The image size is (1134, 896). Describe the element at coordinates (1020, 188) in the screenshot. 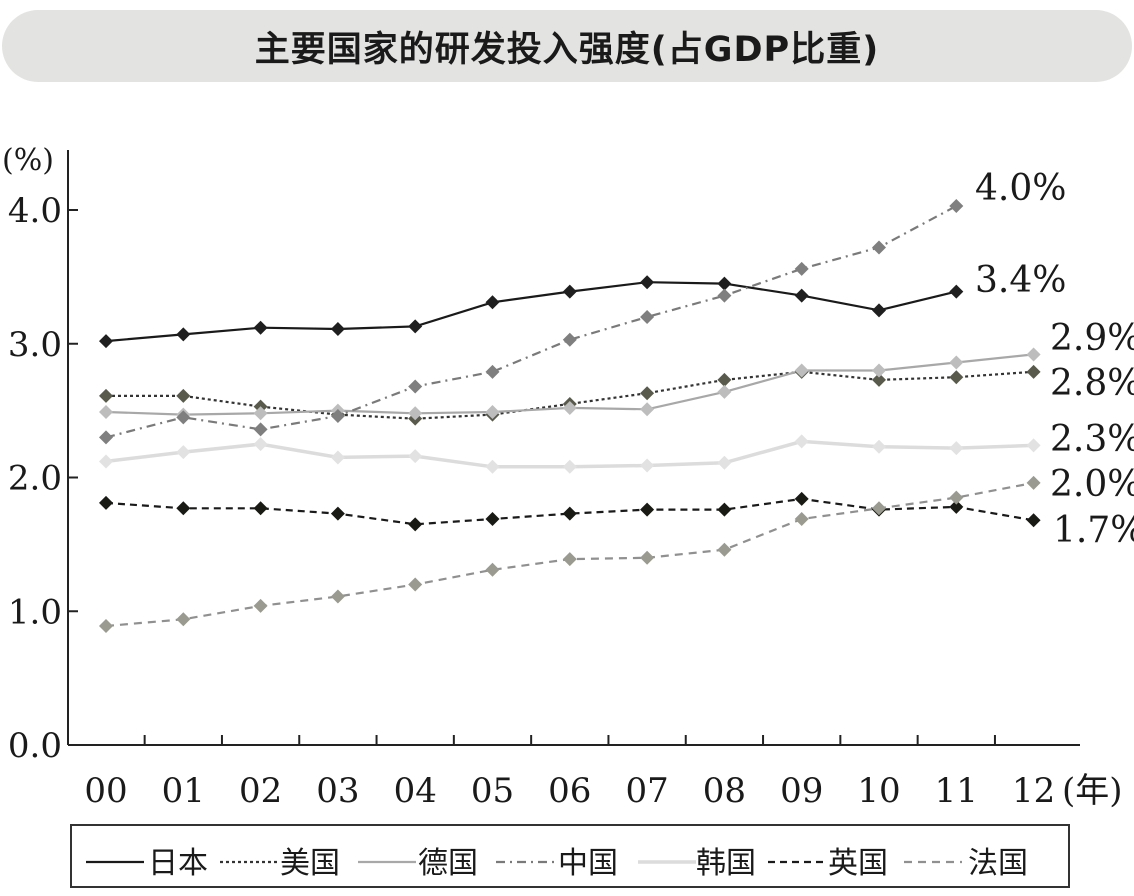

I see `series-end-value-label: 4.0%` at that location.